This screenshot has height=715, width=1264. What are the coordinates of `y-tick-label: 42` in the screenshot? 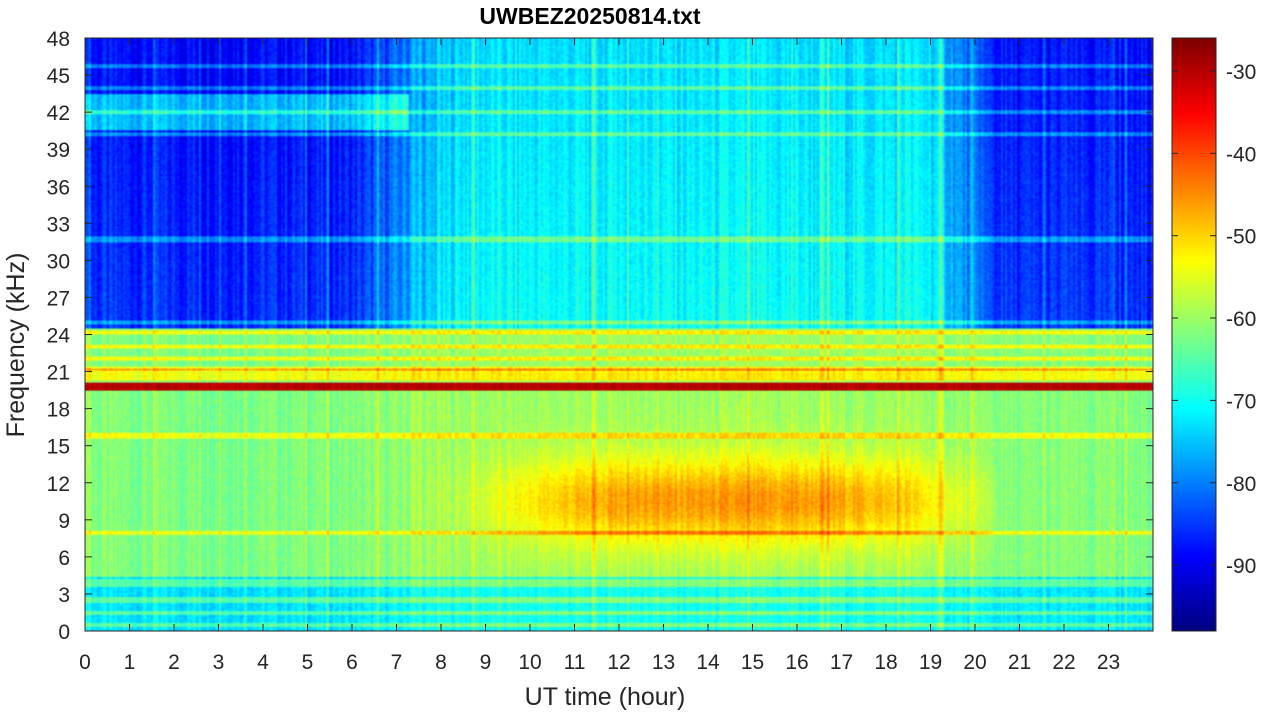 It's located at (58, 113).